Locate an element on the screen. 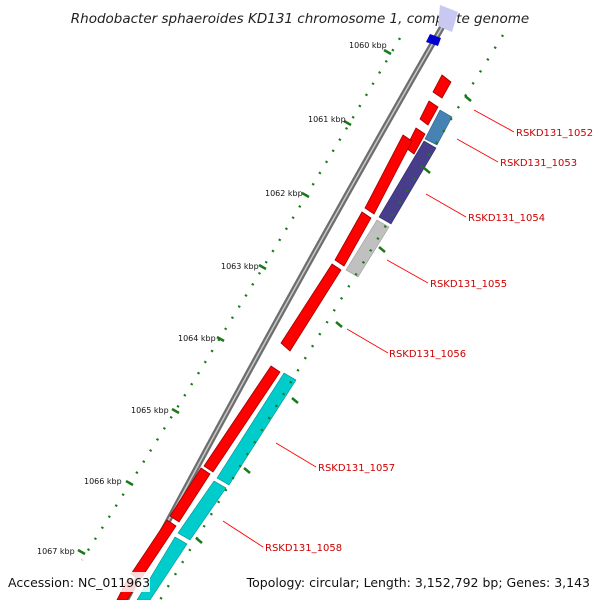  tick-label: 1067 kbp is located at coordinates (56, 551).